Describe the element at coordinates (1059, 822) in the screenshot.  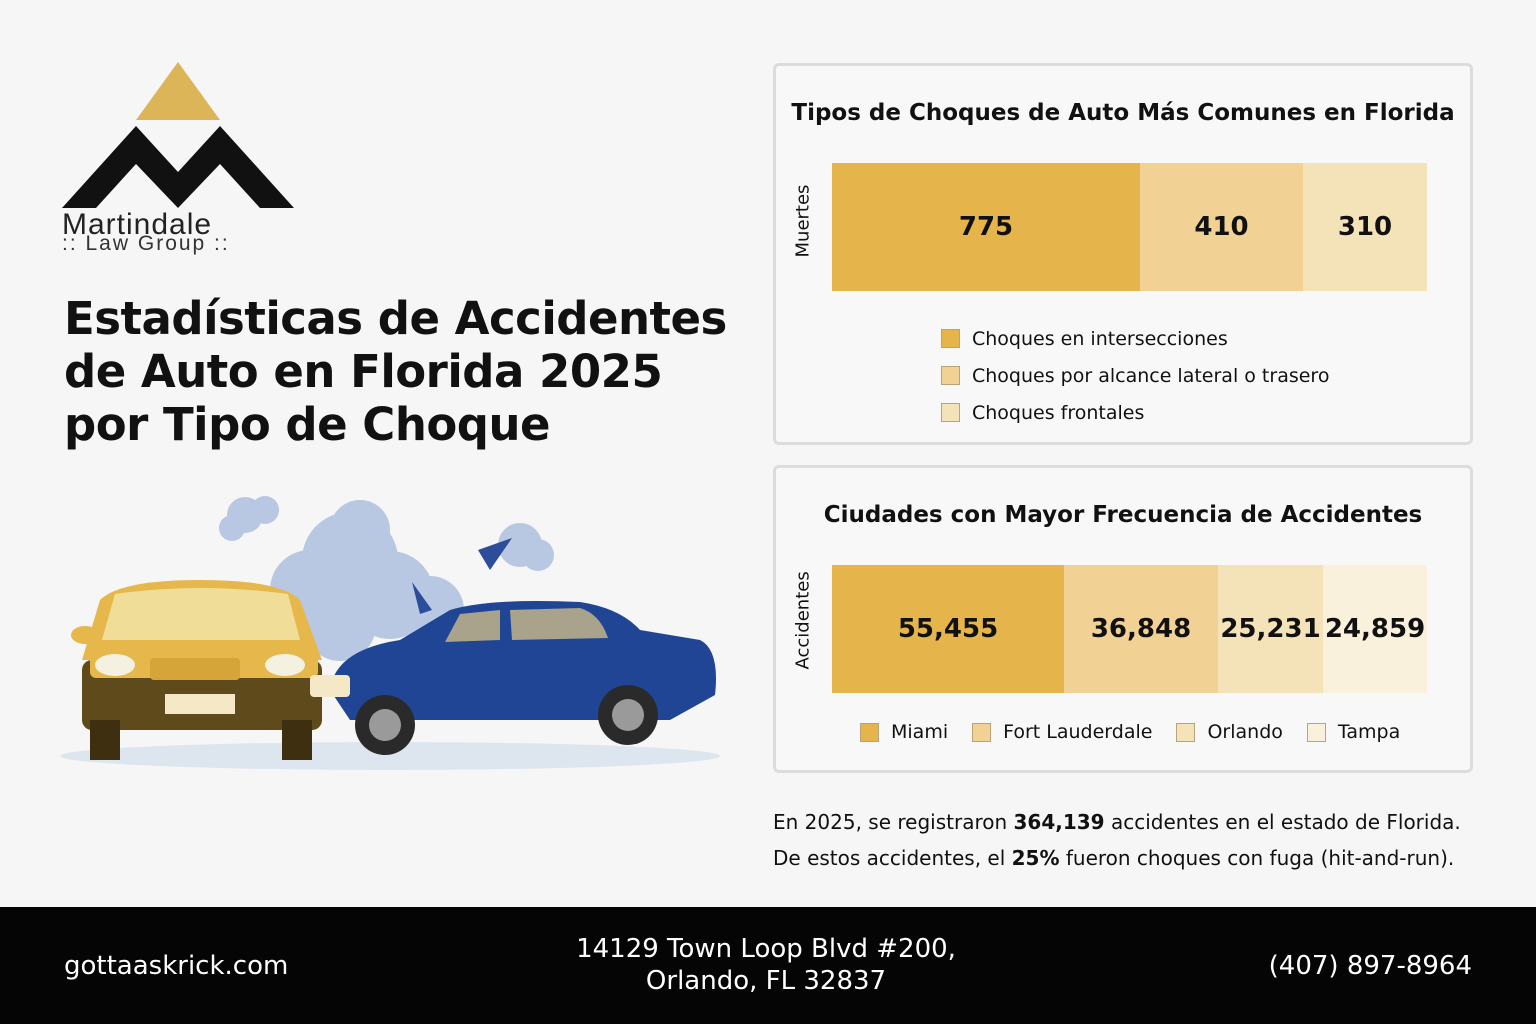
I see `total-accidents: 364,139` at that location.